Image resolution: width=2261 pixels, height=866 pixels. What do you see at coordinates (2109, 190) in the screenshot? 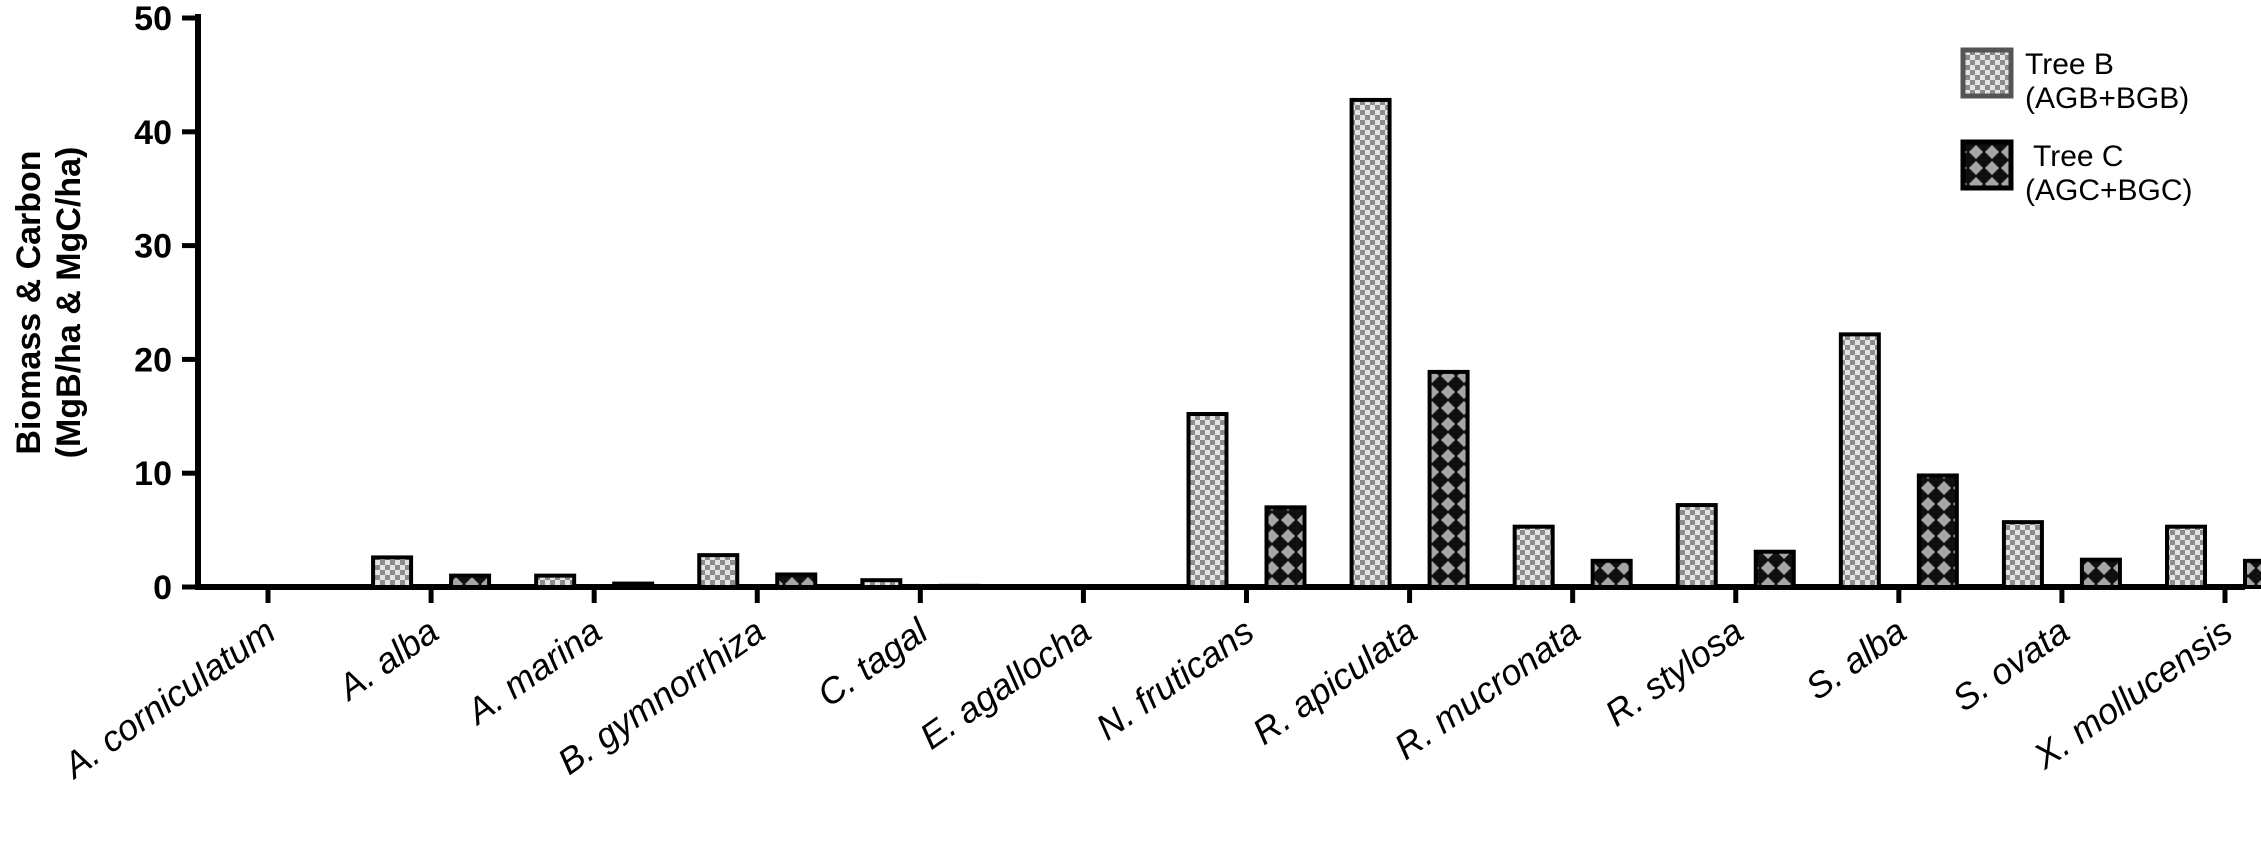
I see `legend-label-line: (AGC+BGC)` at bounding box center [2109, 190].